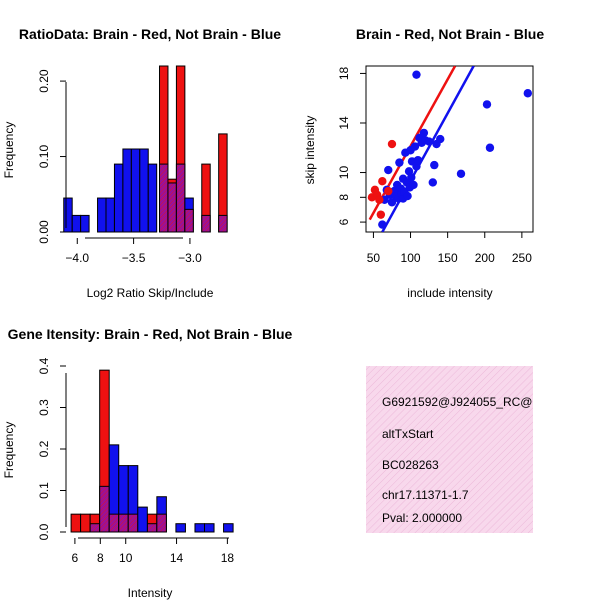 The width and height of the screenshot is (600, 600). What do you see at coordinates (351, 145) in the screenshot?
I see `intensity-scatter-y-ticks: 6 8 10 14 18` at bounding box center [351, 145].